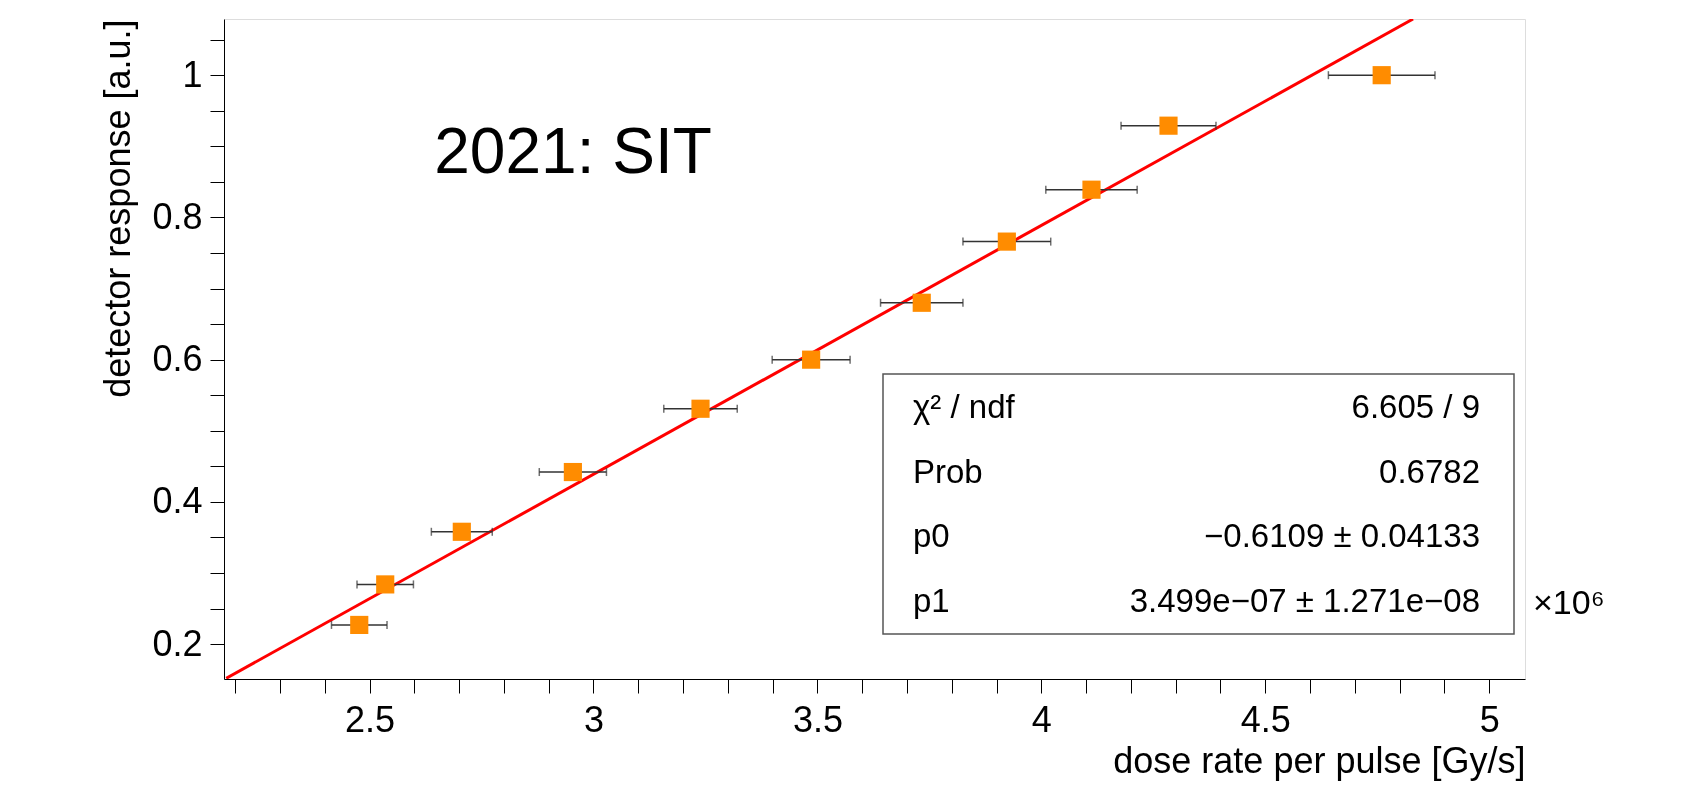 This screenshot has width=1701, height=810. I want to click on annotation: p1, so click(931, 600).